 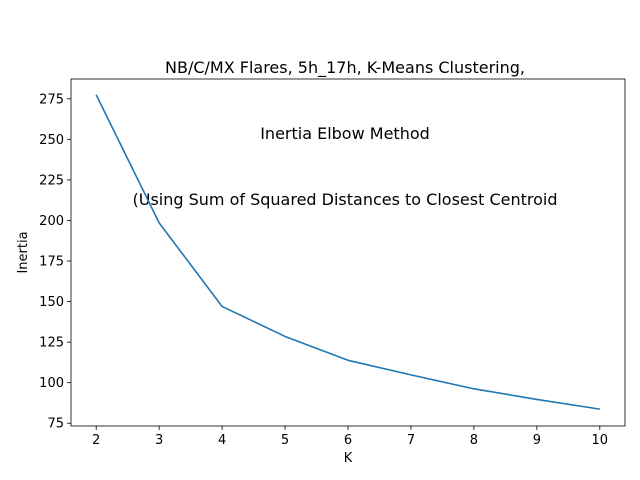 What do you see at coordinates (222, 440) in the screenshot?
I see `x-tick-label: 4` at bounding box center [222, 440].